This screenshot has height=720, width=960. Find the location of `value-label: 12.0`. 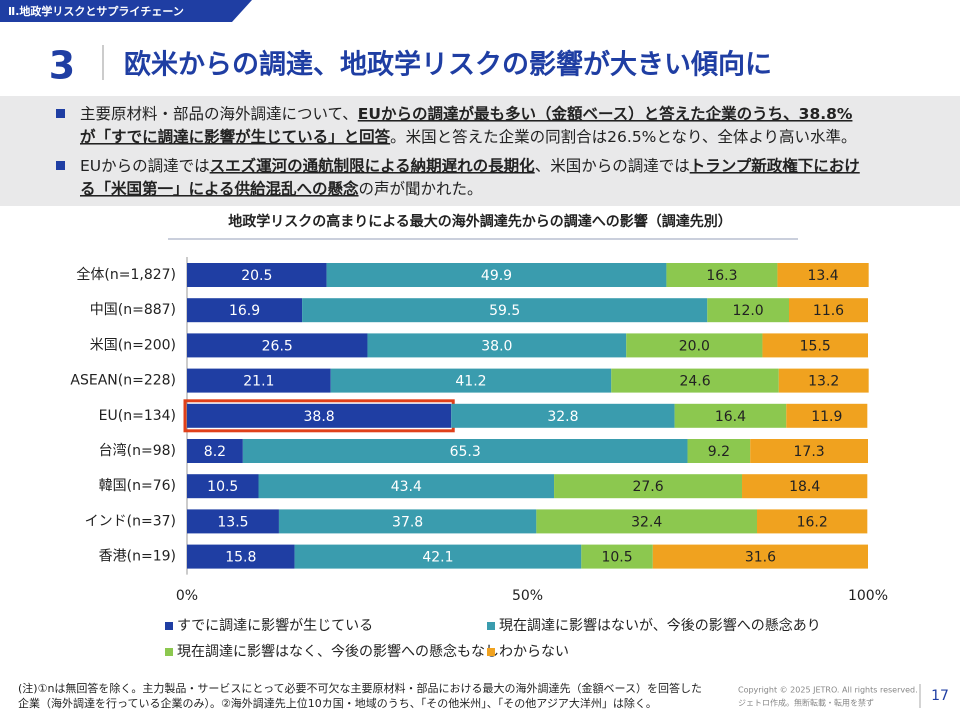

value-label: 12.0 is located at coordinates (748, 311).